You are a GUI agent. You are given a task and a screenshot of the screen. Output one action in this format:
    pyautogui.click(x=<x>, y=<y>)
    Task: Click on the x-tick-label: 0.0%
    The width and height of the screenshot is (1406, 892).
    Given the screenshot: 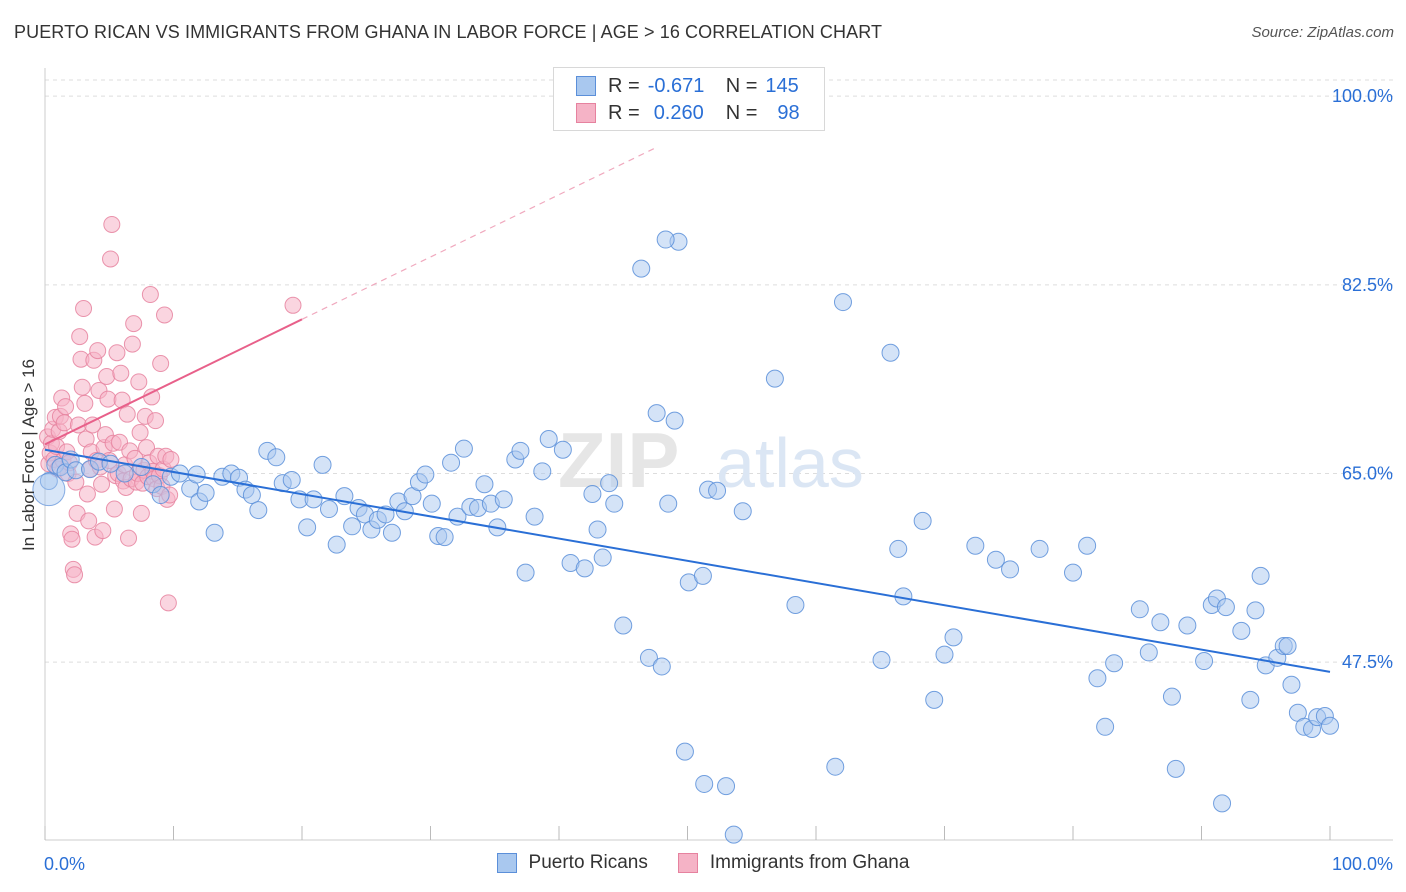 What is the action you would take?
    pyautogui.click(x=64, y=864)
    